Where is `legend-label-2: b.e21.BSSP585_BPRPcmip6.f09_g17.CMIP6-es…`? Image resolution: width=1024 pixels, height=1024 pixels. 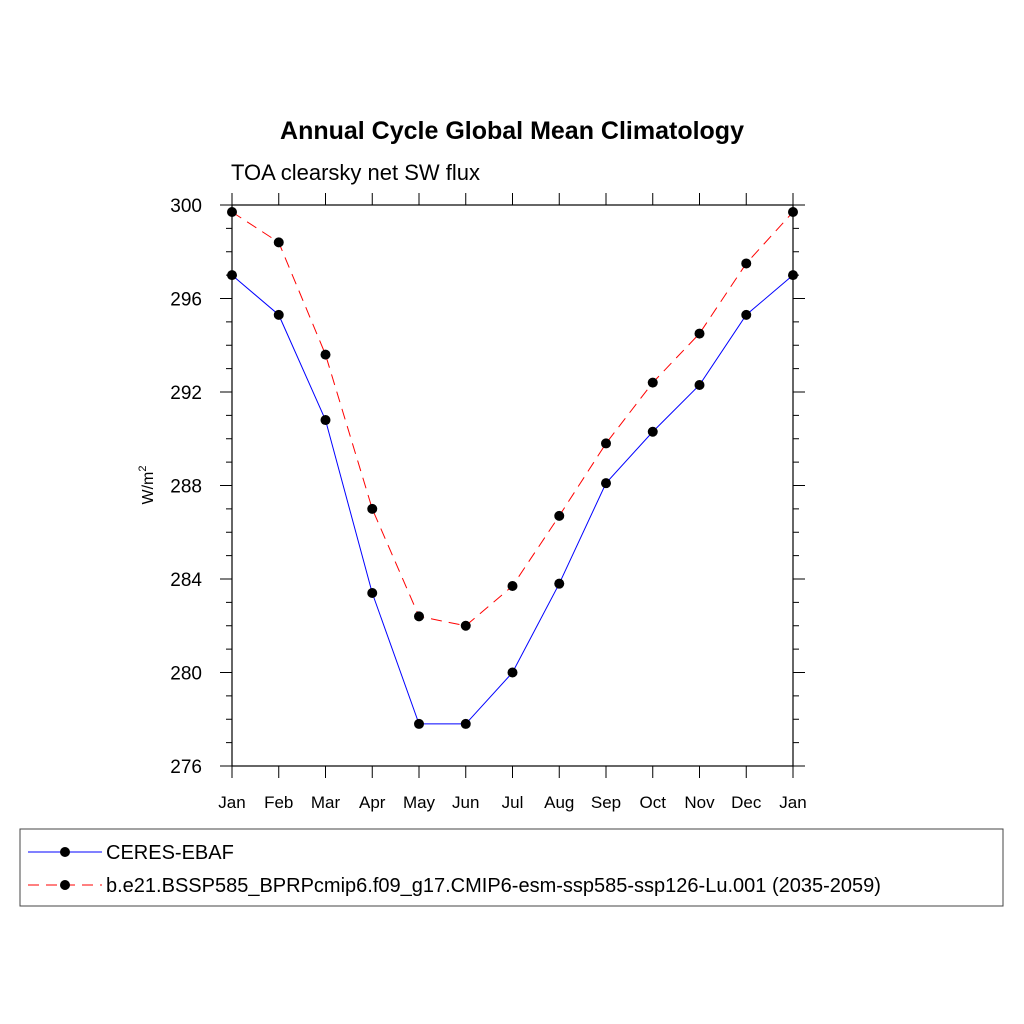
legend-label-2: b.e21.BSSP585_BPRPcmip6.f09_g17.CMIP6-es… is located at coordinates (493, 886).